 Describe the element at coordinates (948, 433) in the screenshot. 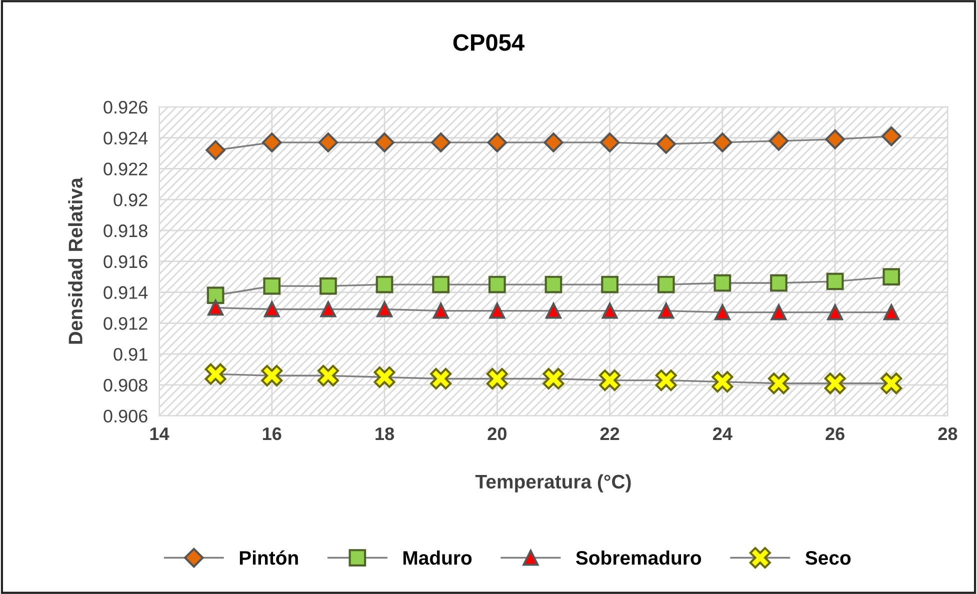

I see `x-tick-label: 28` at that location.